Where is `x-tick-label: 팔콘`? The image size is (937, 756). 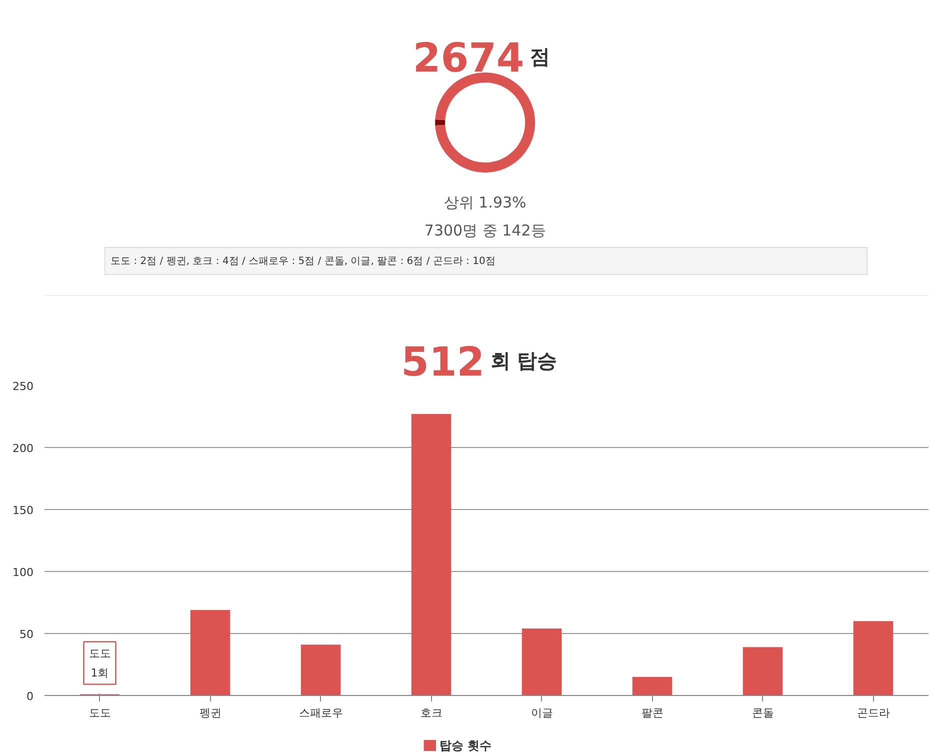 x-tick-label: 팔콘 is located at coordinates (652, 713).